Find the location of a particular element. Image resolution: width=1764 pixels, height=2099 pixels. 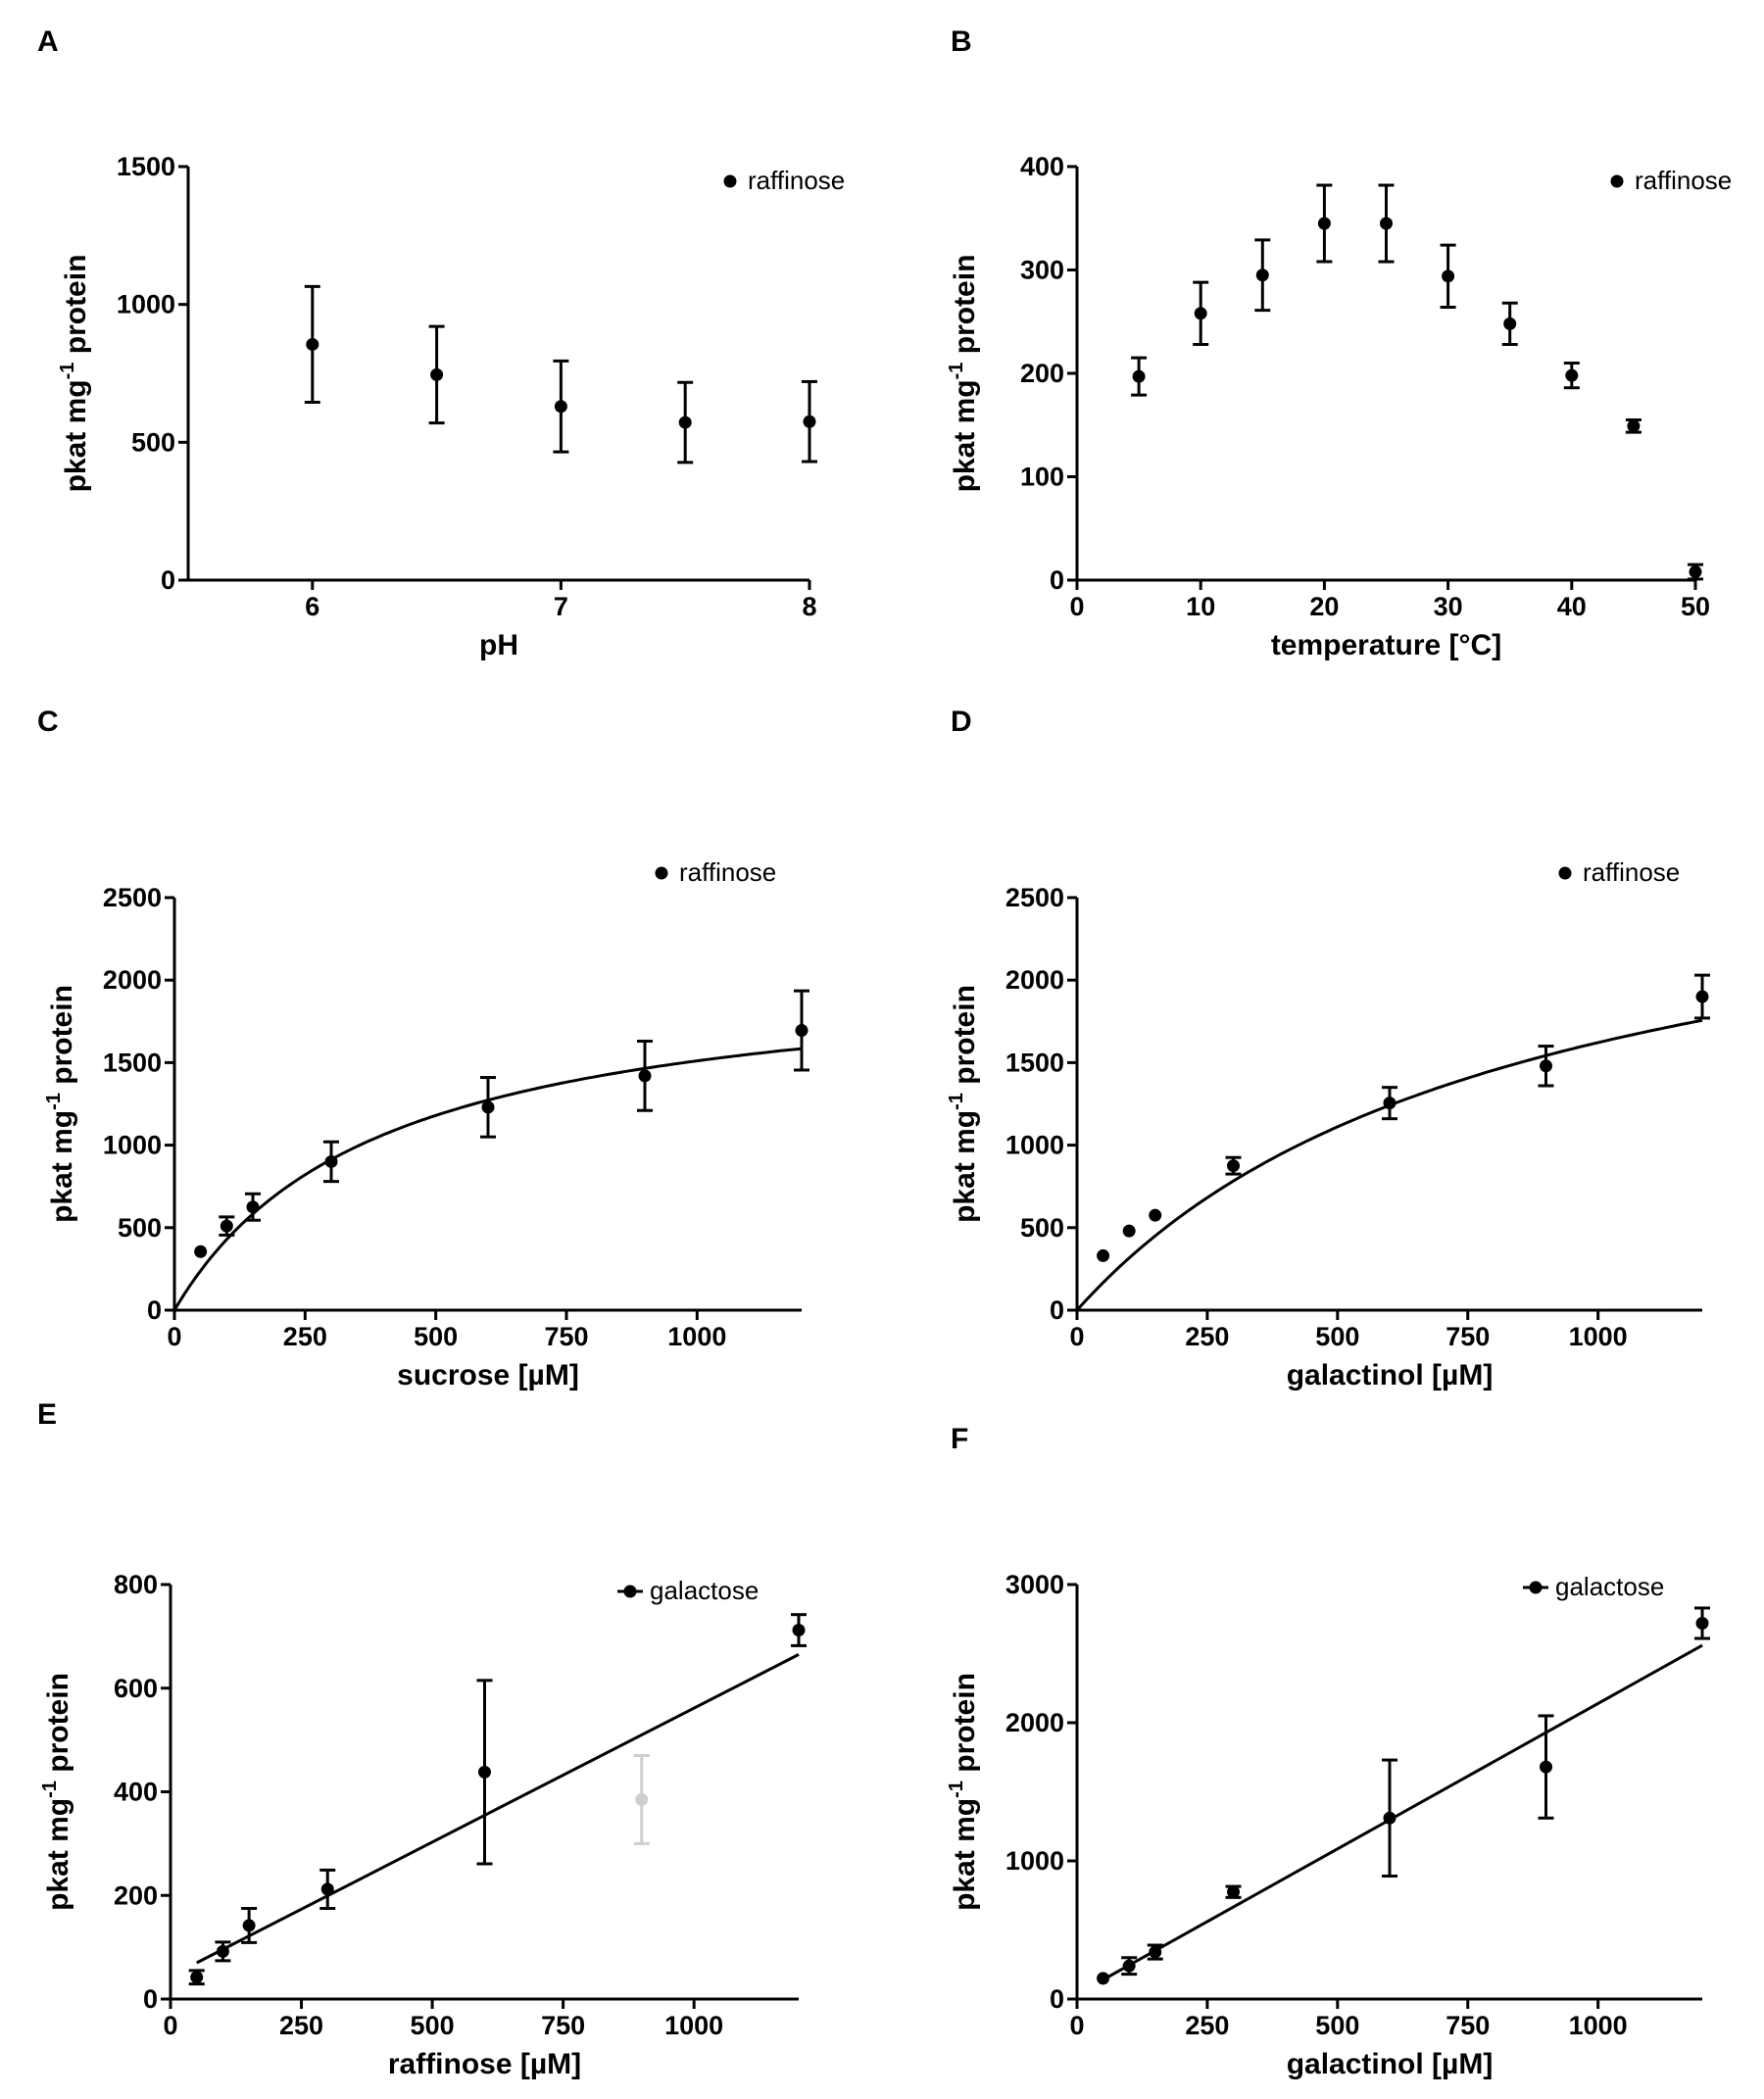

x-axis-title: temperature [°C] is located at coordinates (1386, 645).